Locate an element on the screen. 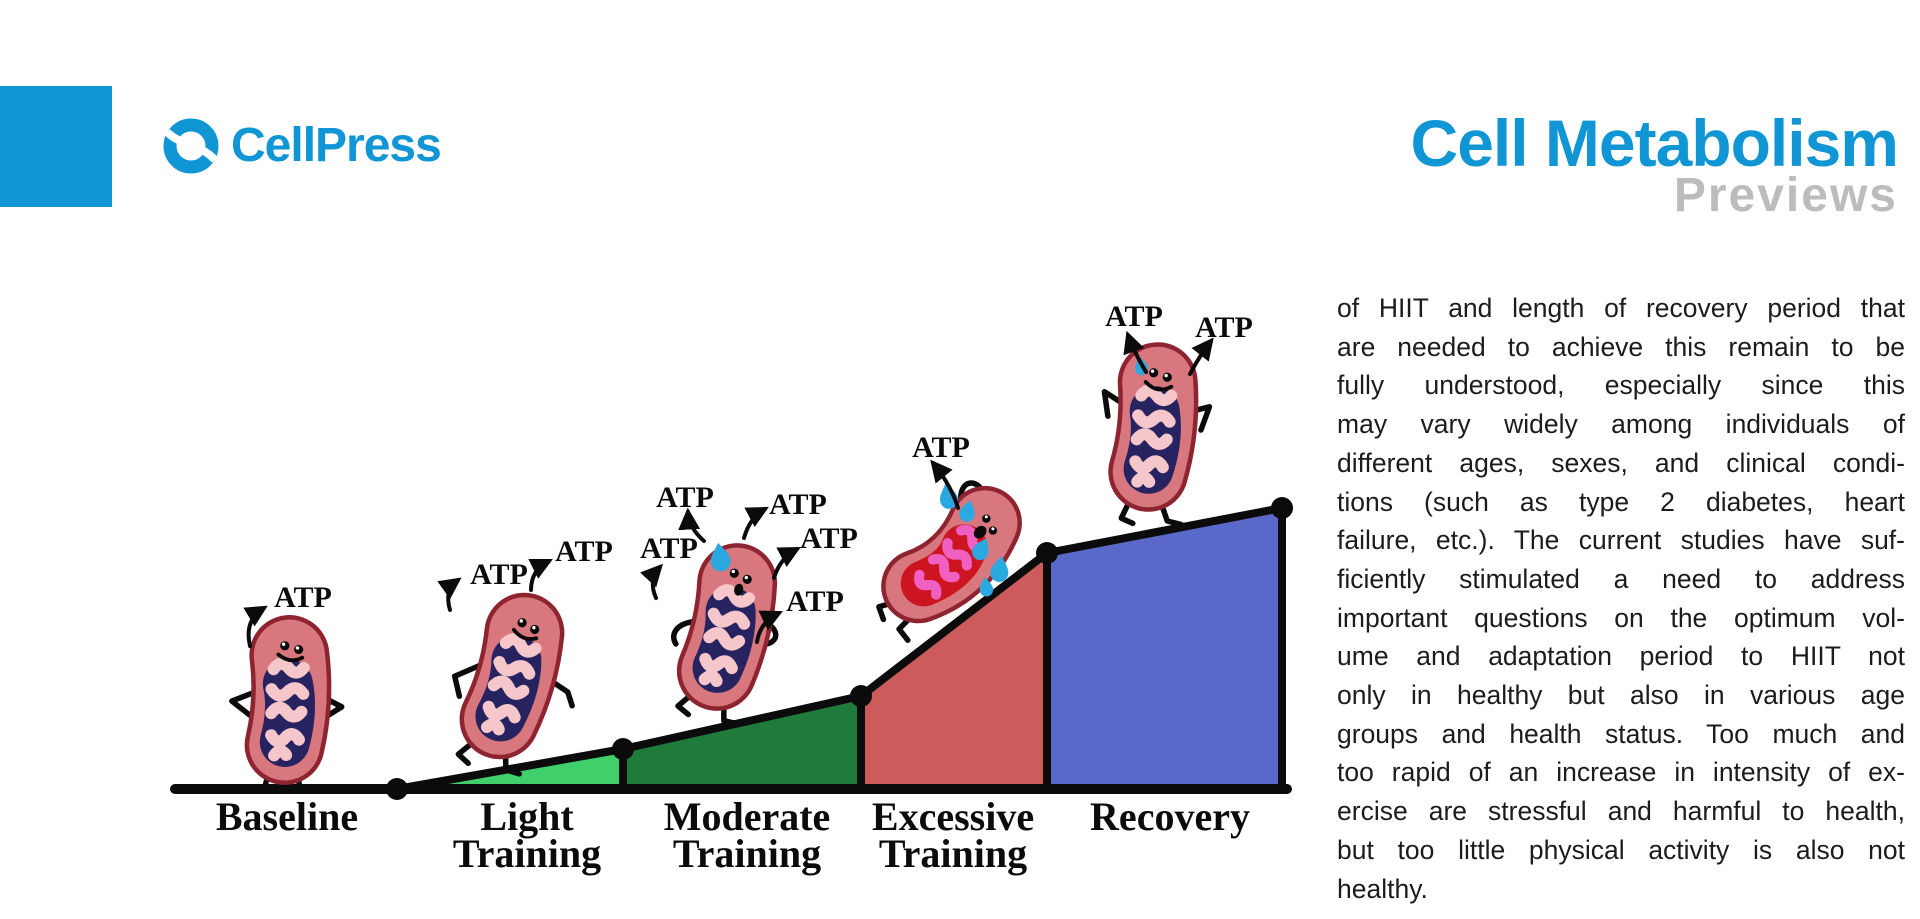 This screenshot has height=919, width=1920. stressed-face is located at coordinates (985, 526).